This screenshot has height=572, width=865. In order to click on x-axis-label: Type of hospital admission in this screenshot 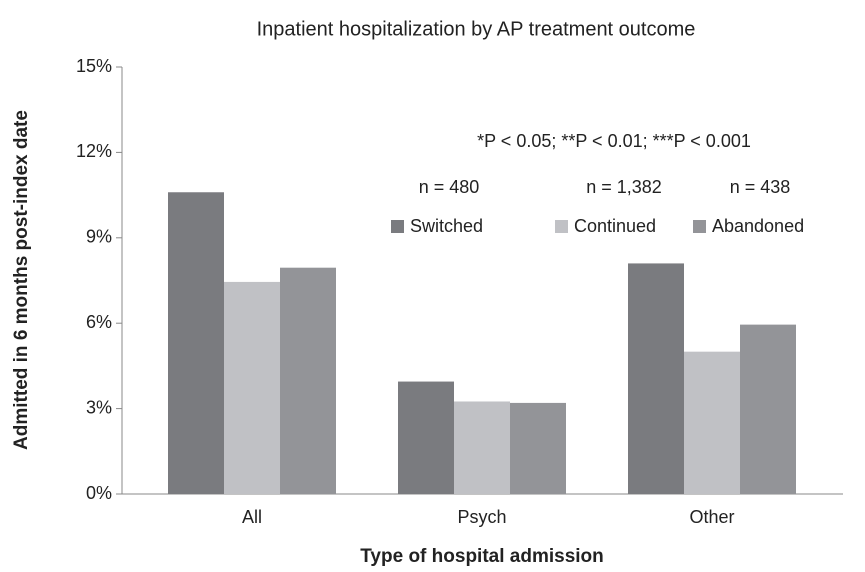, I will do `click(482, 556)`.